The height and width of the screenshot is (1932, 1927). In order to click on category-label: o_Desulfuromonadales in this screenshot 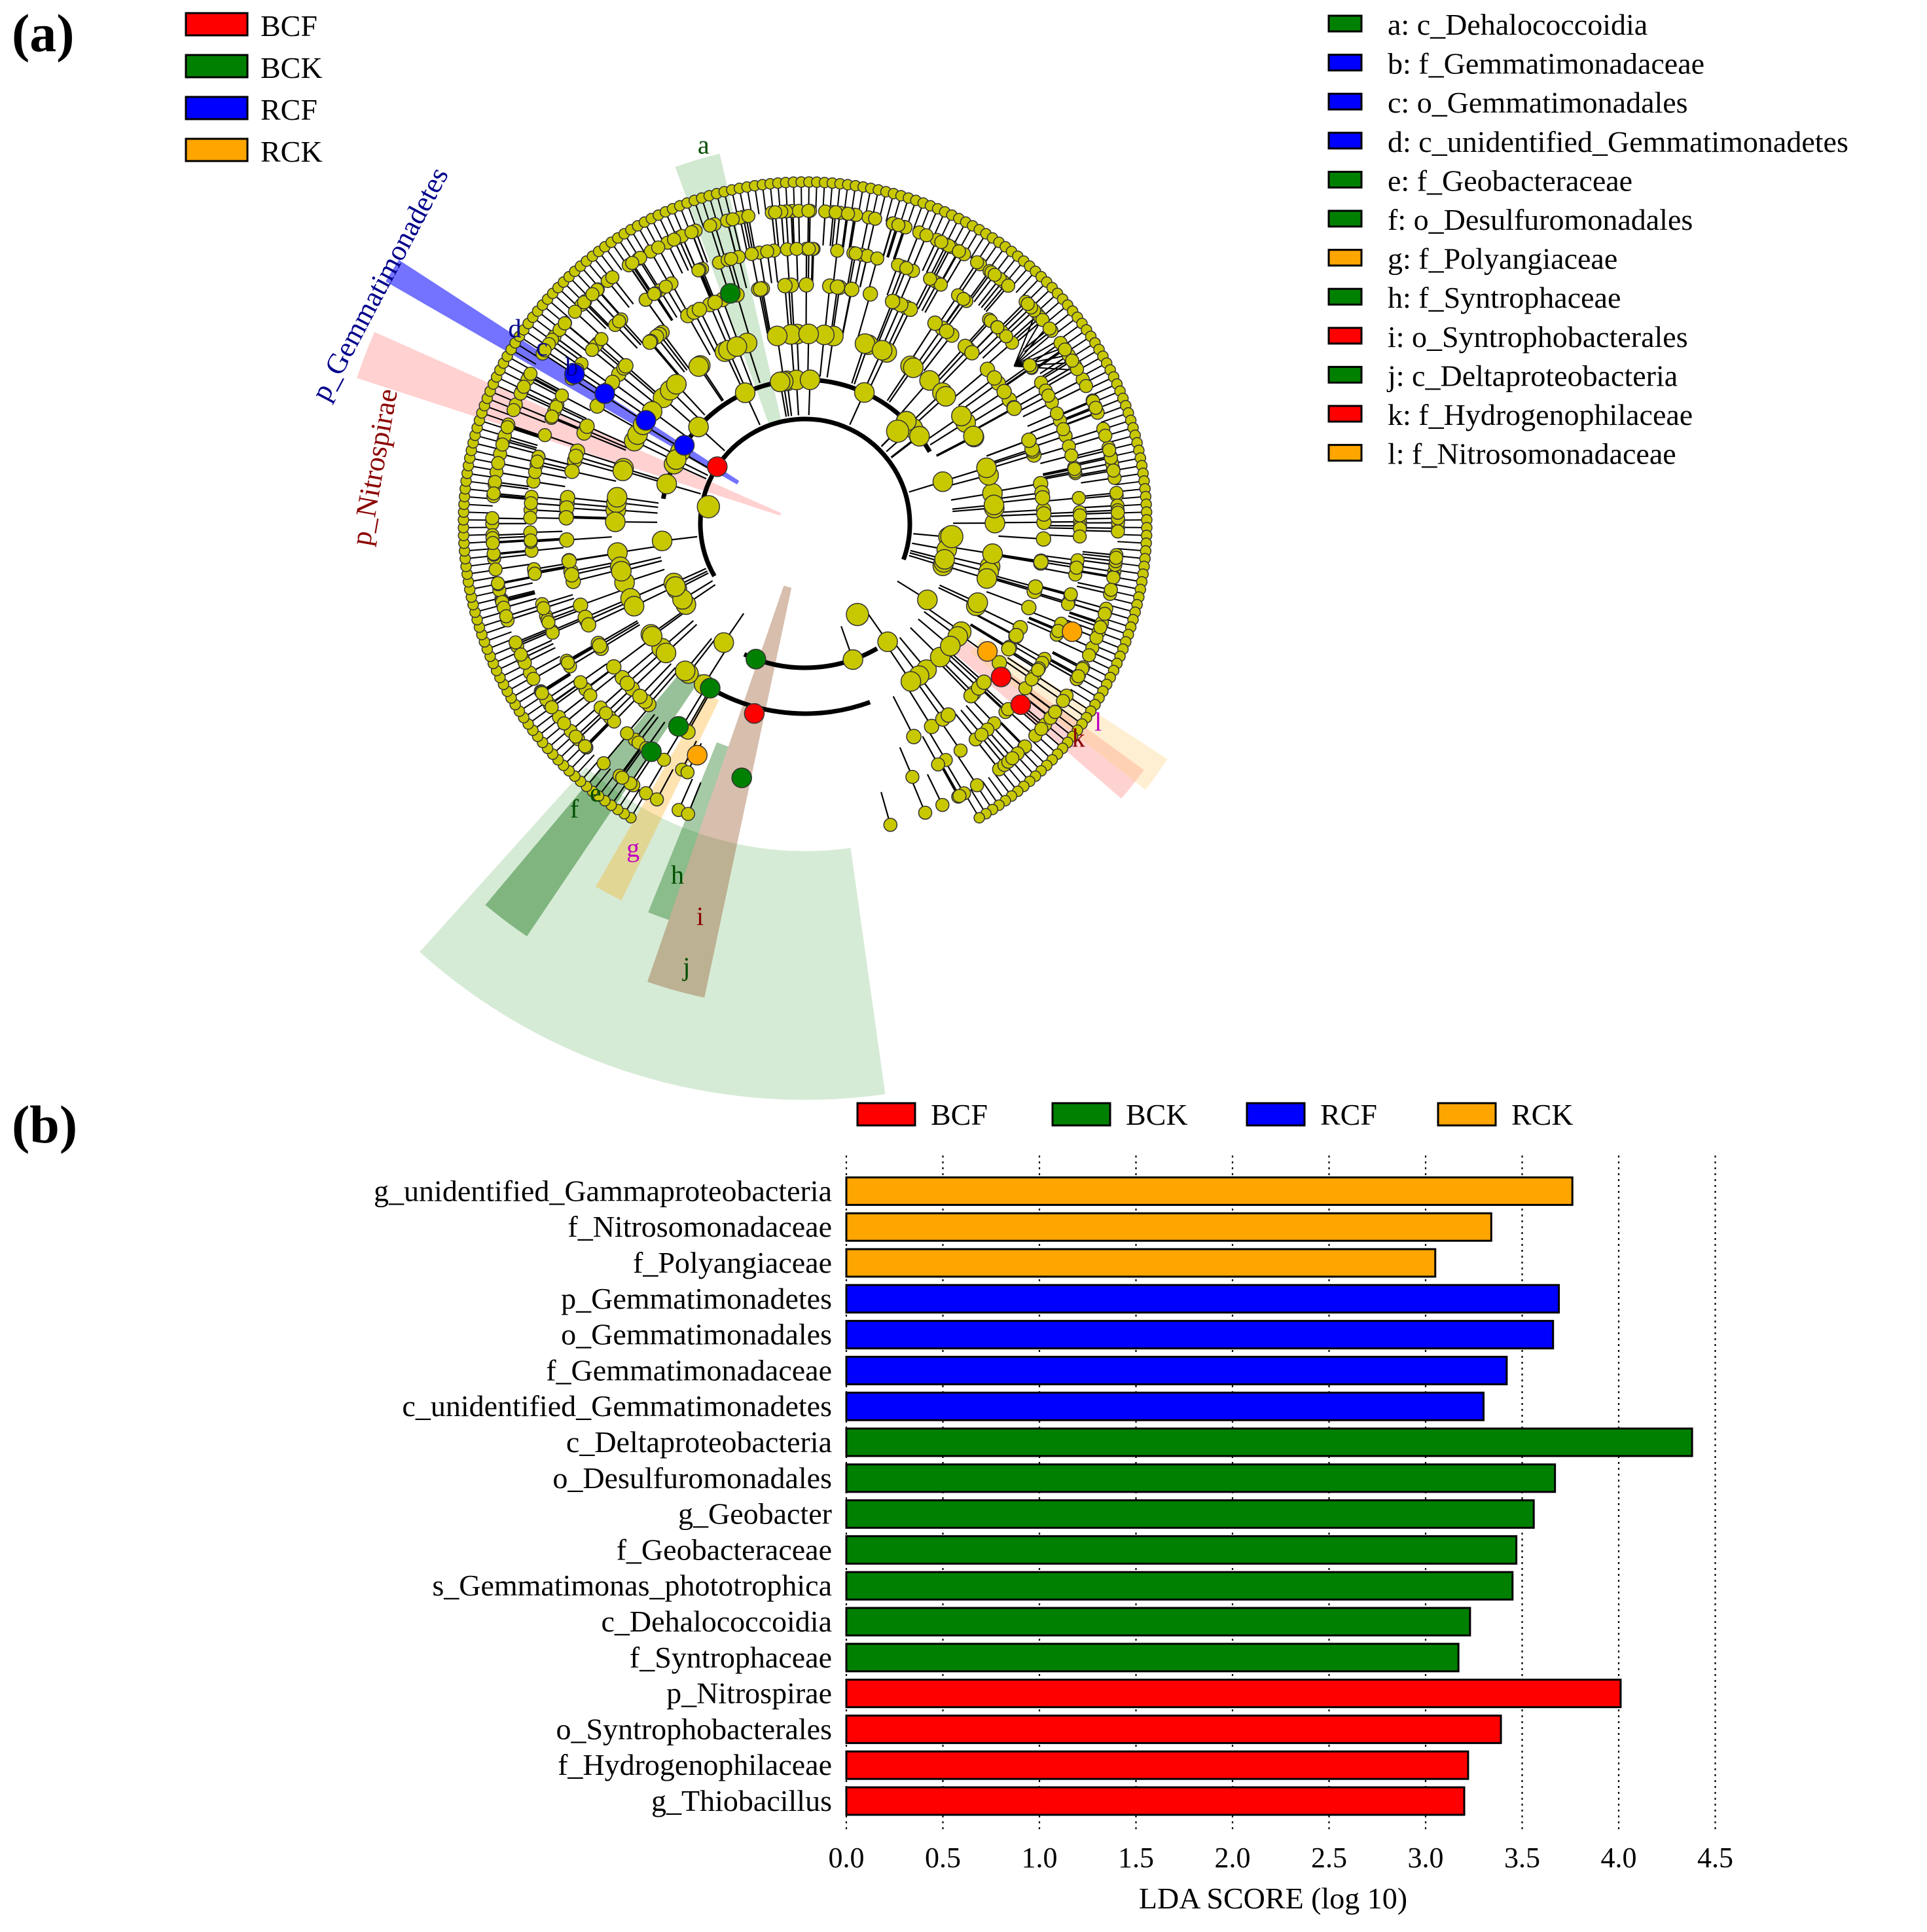, I will do `click(692, 1478)`.